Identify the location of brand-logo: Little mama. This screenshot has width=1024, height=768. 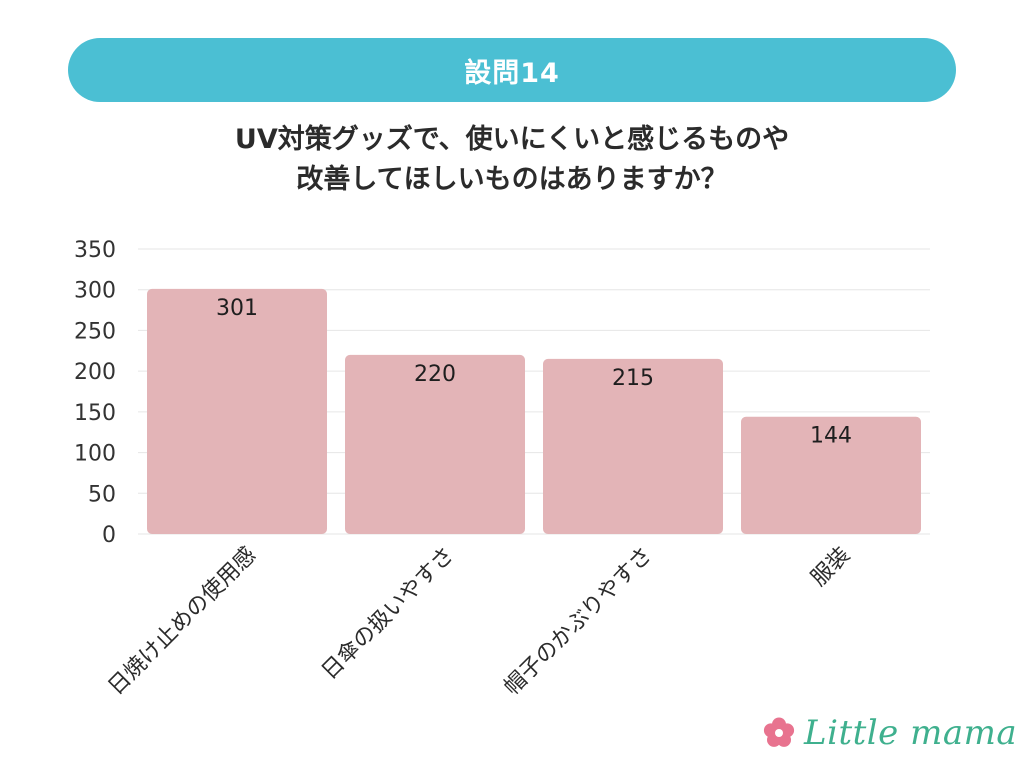
(888, 733).